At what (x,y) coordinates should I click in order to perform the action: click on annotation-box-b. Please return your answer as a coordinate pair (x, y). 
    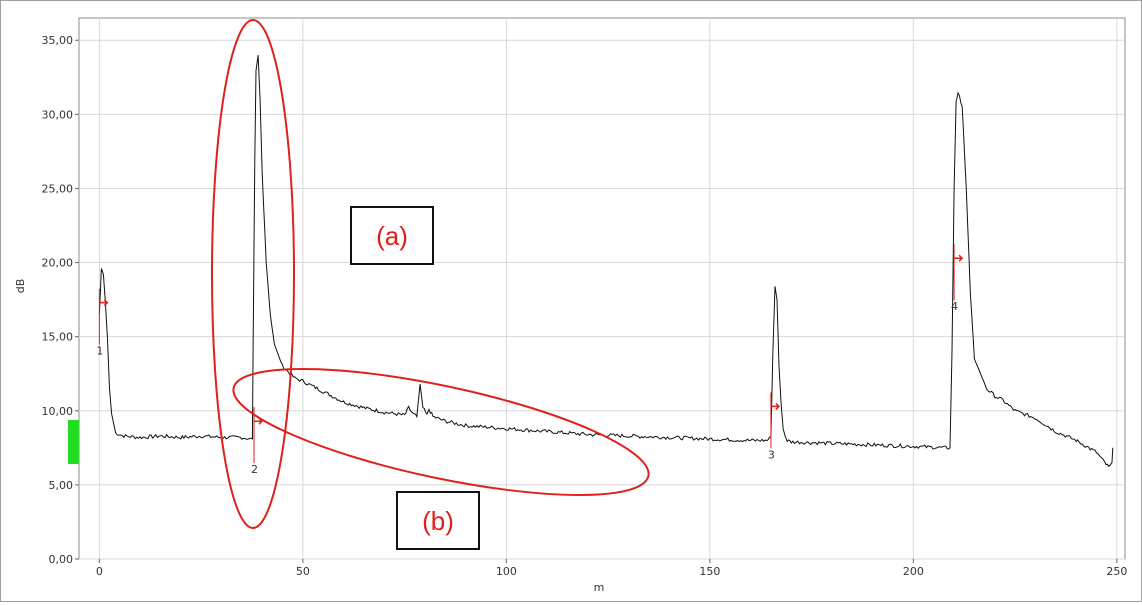
    Looking at the image, I should click on (438, 520).